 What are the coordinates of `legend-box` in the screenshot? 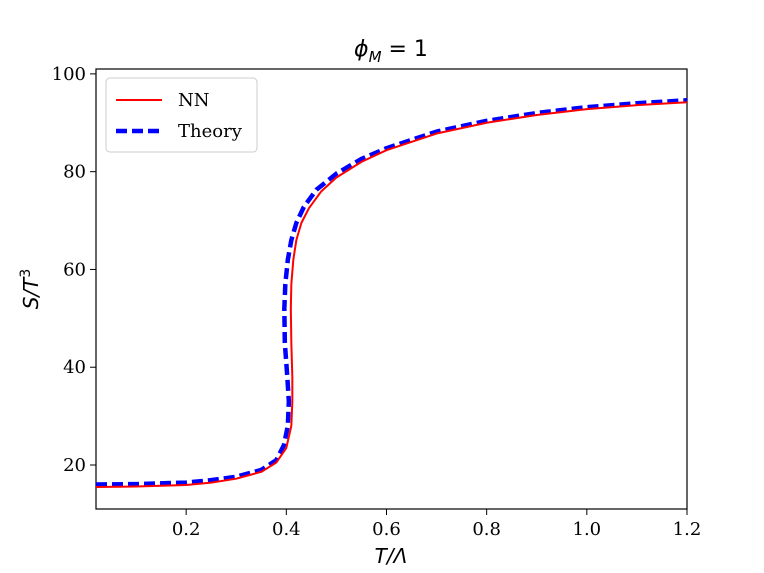 It's located at (181, 115).